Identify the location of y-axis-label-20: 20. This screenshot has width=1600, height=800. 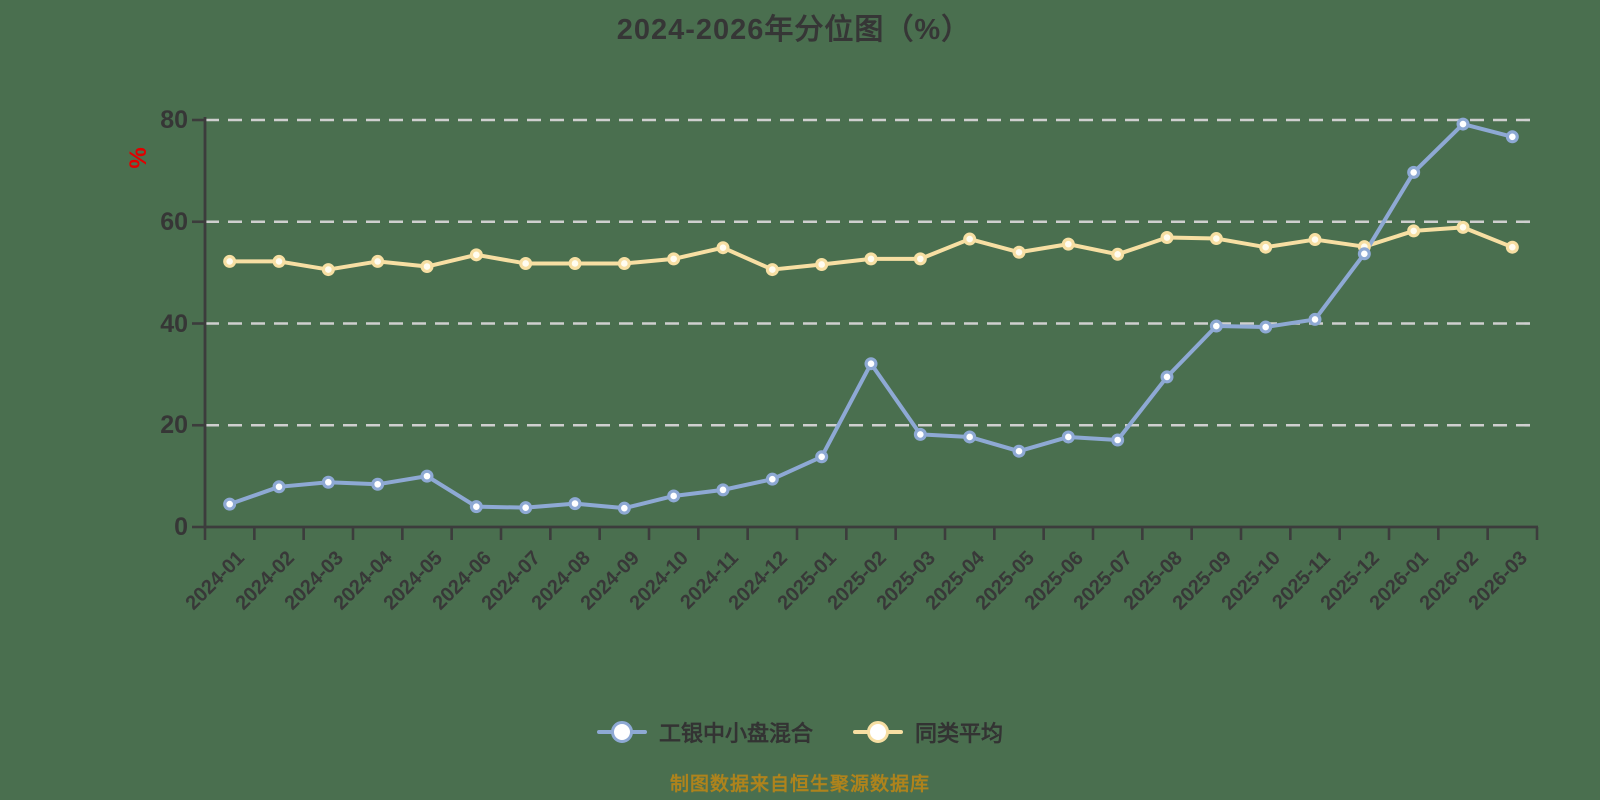
(174, 425).